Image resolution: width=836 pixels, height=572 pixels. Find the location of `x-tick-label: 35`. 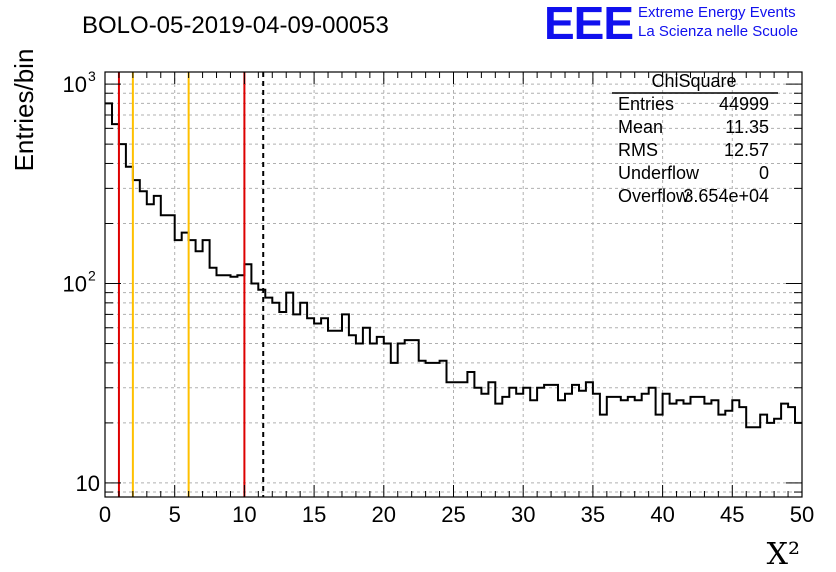

x-tick-label: 35 is located at coordinates (593, 514).